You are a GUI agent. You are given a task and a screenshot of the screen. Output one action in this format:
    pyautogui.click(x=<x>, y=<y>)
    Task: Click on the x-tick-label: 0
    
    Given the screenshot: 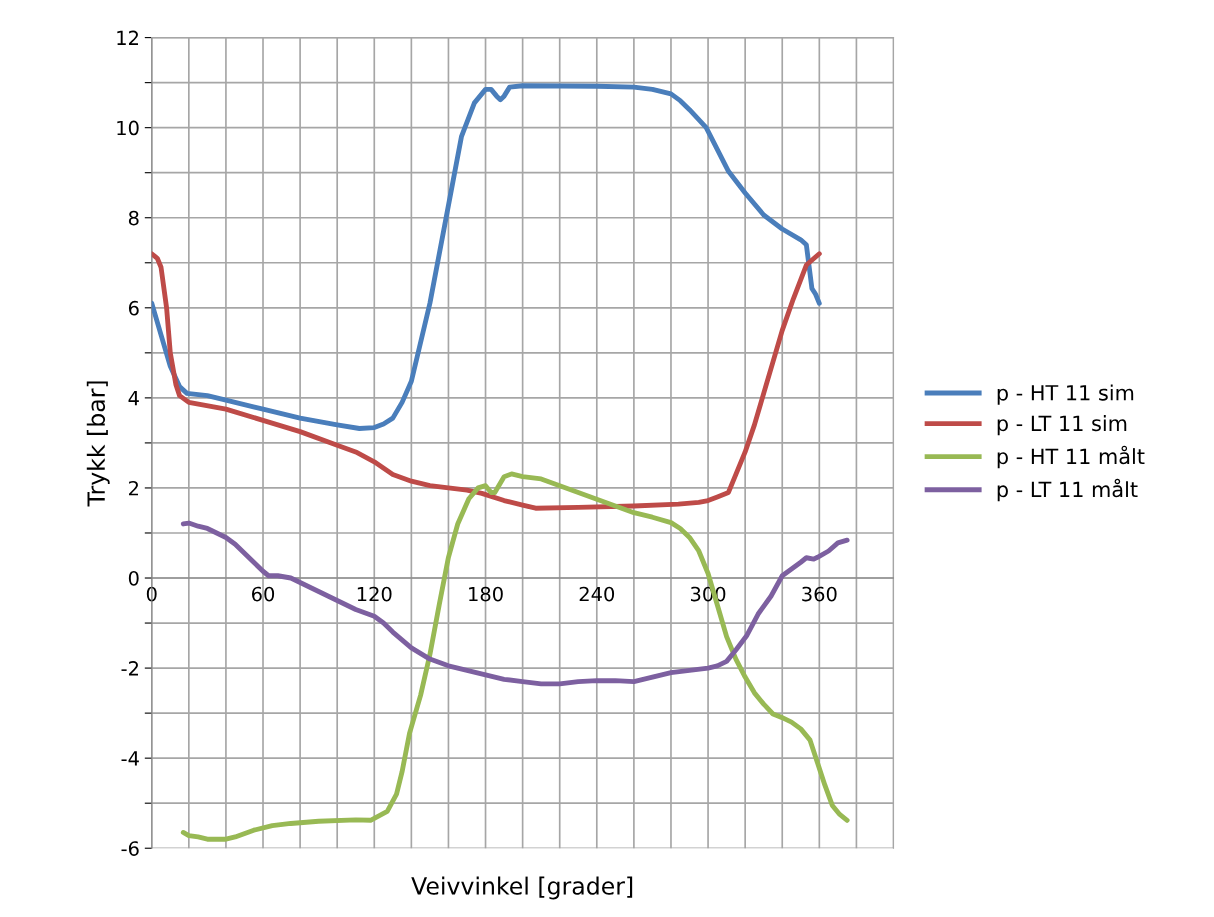 What is the action you would take?
    pyautogui.click(x=151, y=594)
    